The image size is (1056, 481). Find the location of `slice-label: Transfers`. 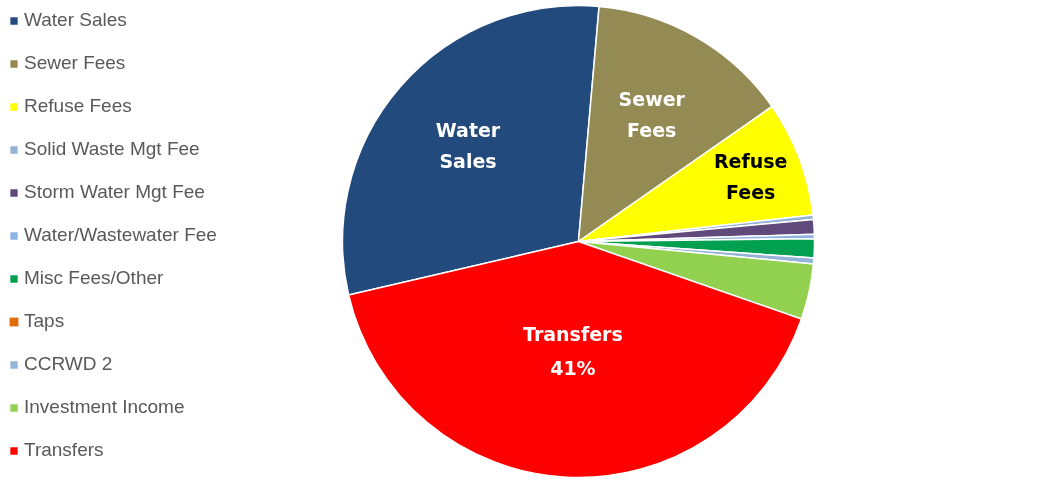

slice-label: Transfers is located at coordinates (573, 333).